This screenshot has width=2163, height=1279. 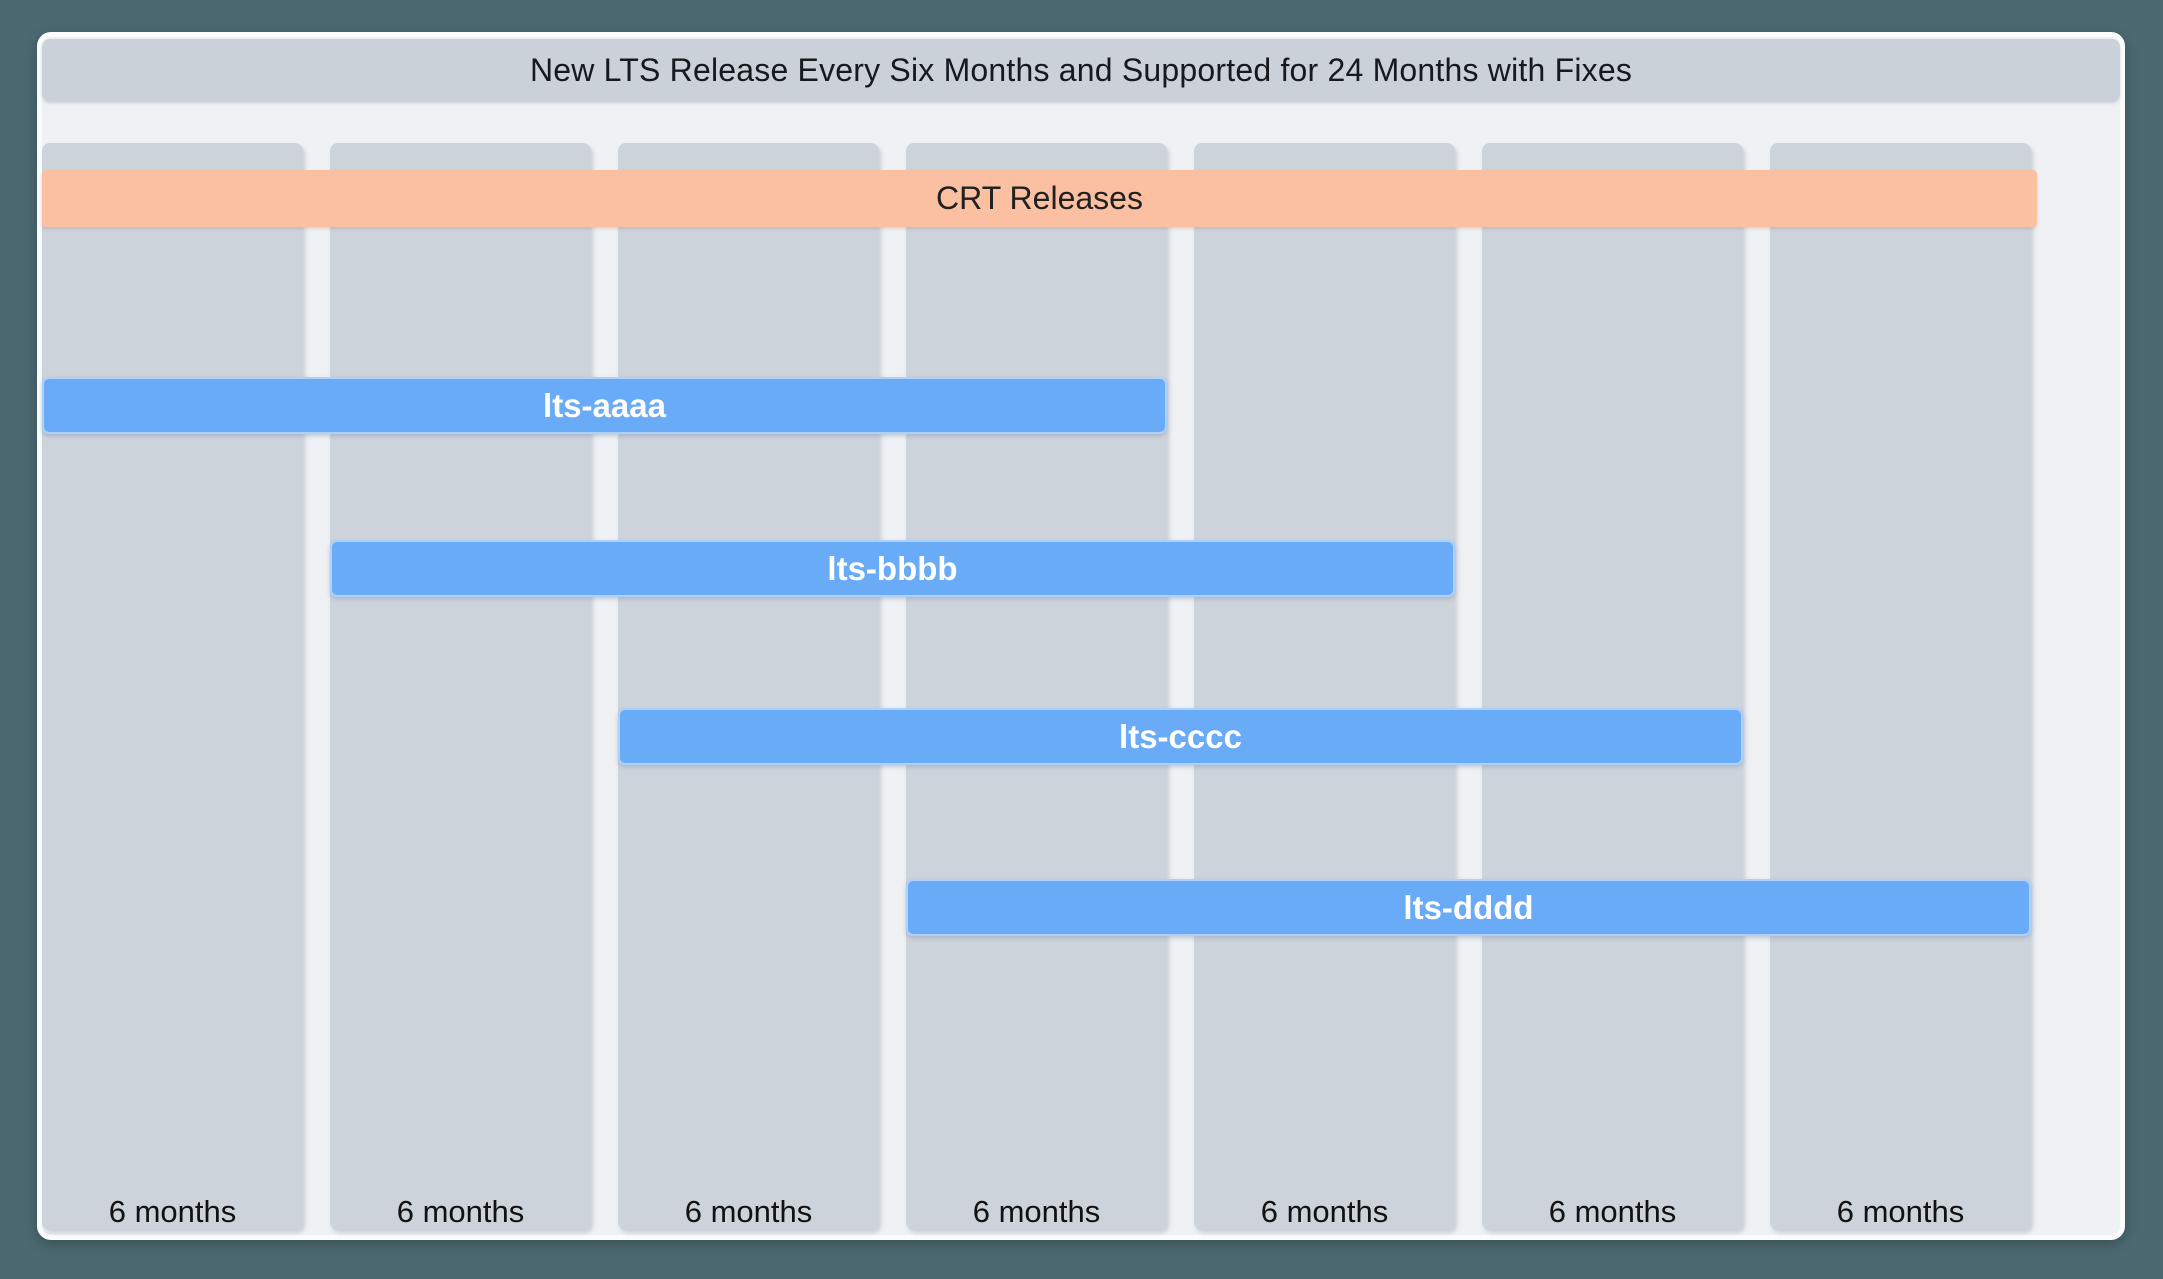 I want to click on lts-dddd-bar: lts-dddd, so click(x=1468, y=907).